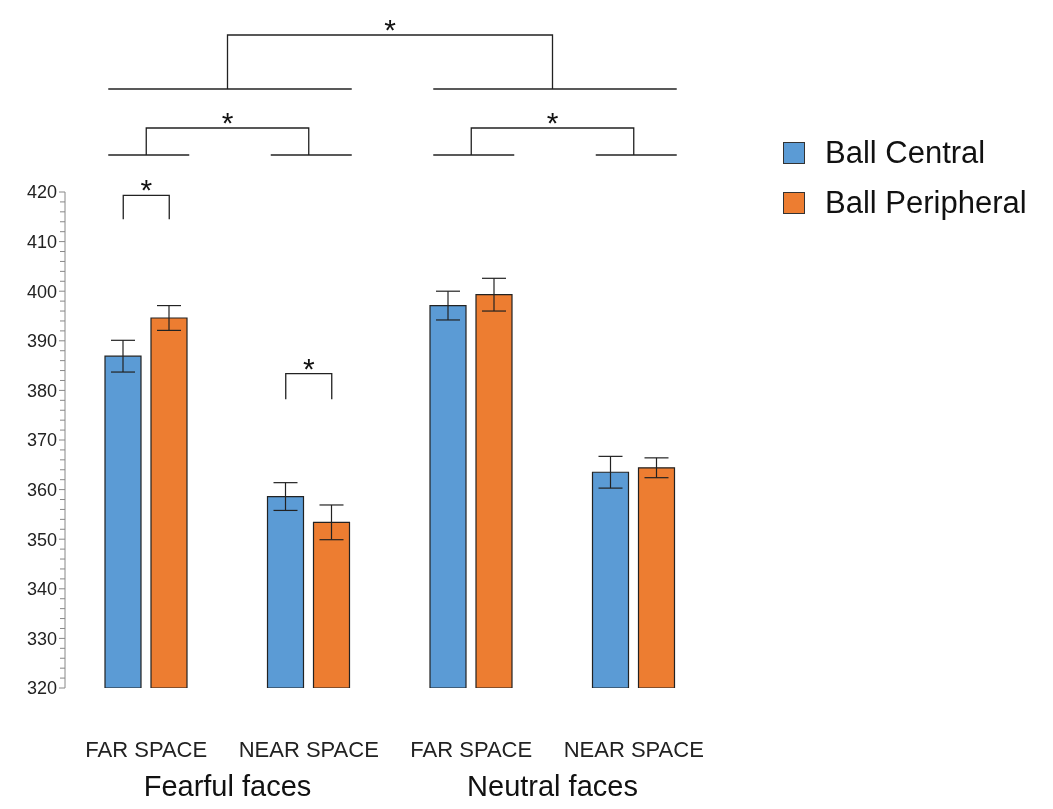 Image resolution: width=1053 pixels, height=809 pixels. What do you see at coordinates (41, 390) in the screenshot?
I see `y-tick-label: 380` at bounding box center [41, 390].